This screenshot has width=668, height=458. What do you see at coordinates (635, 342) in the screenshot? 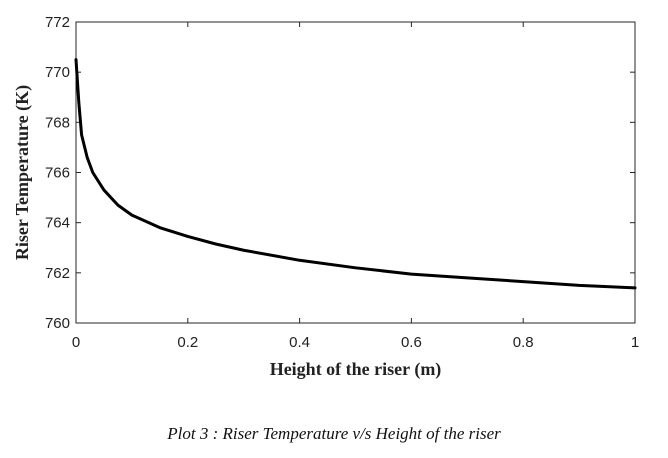
I see `x-tick-label: 1` at bounding box center [635, 342].